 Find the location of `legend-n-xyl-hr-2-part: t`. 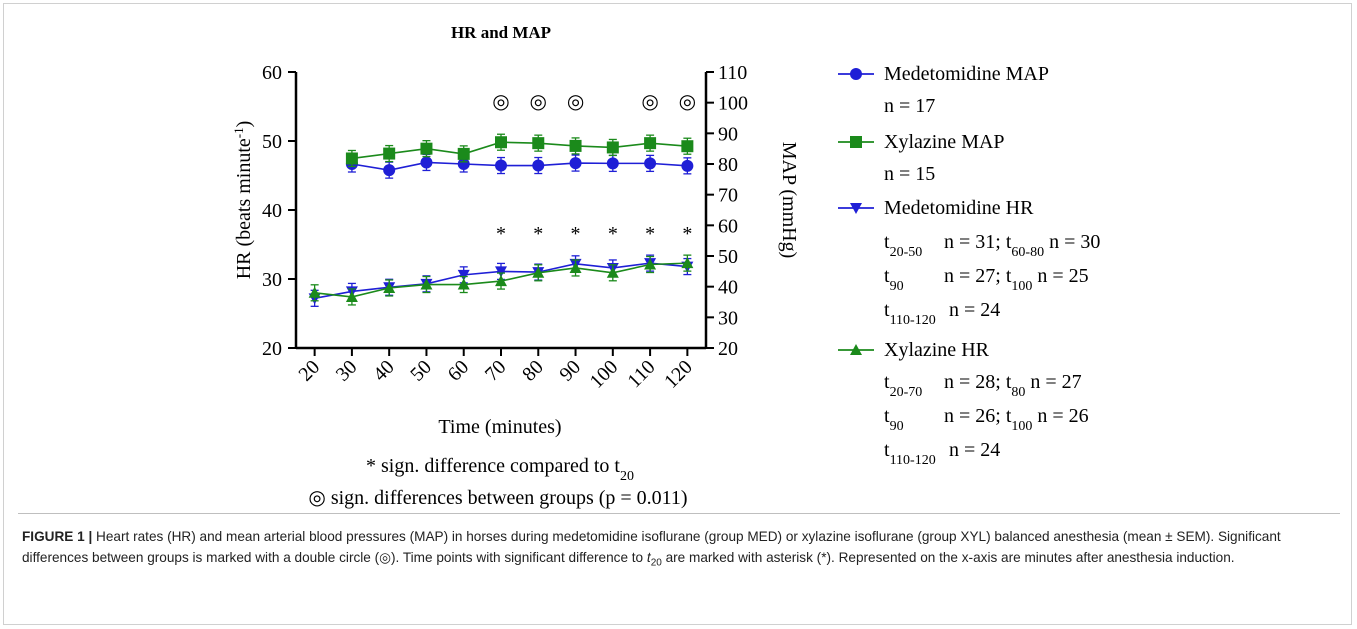

legend-n-xyl-hr-2-part: t is located at coordinates (887, 450).